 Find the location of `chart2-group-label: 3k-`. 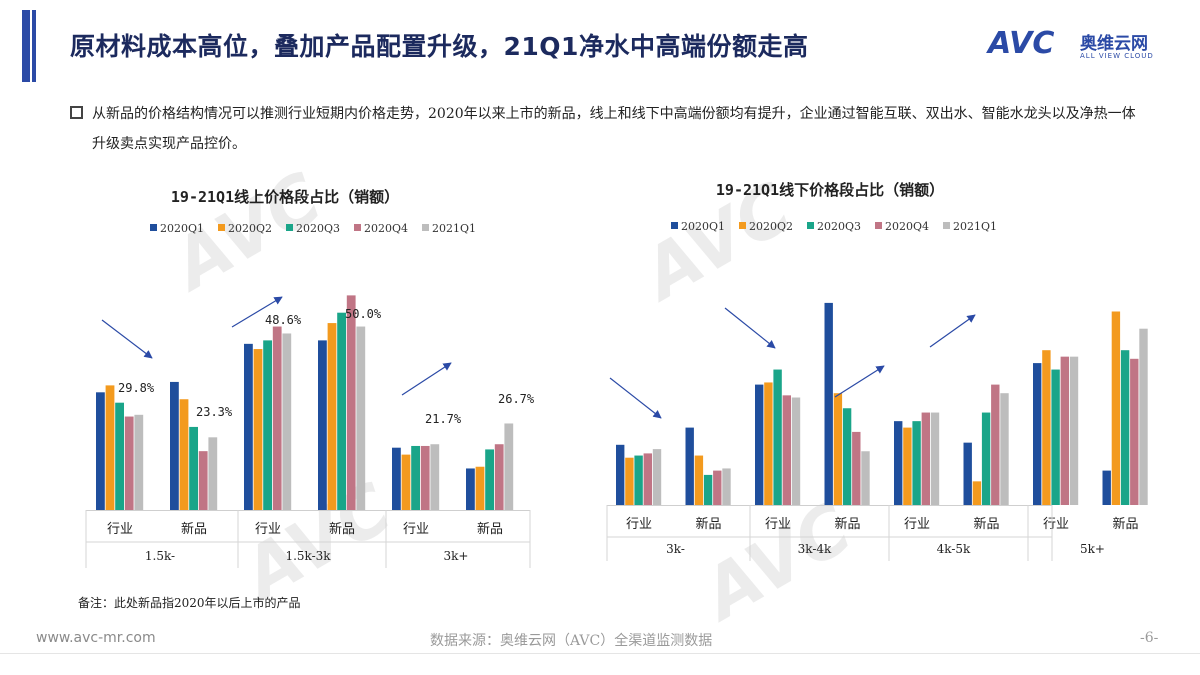

chart2-group-label: 3k- is located at coordinates (675, 549).